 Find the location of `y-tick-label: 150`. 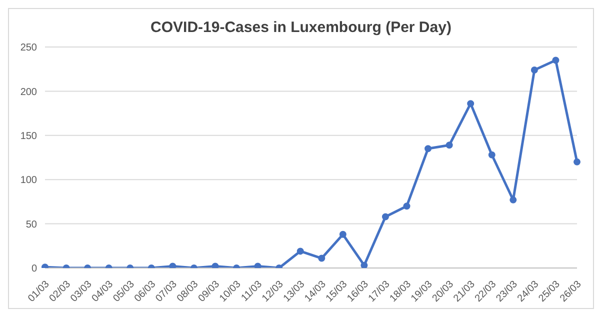

y-tick-label: 150 is located at coordinates (29, 136).